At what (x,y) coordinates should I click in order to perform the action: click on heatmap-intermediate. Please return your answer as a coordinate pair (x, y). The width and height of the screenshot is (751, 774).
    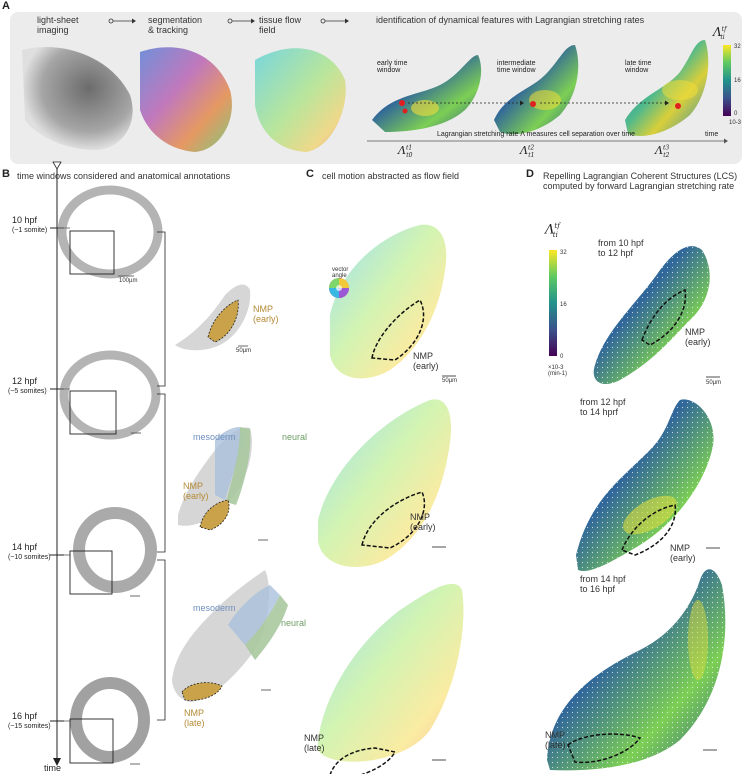
    Looking at the image, I should click on (536, 90).